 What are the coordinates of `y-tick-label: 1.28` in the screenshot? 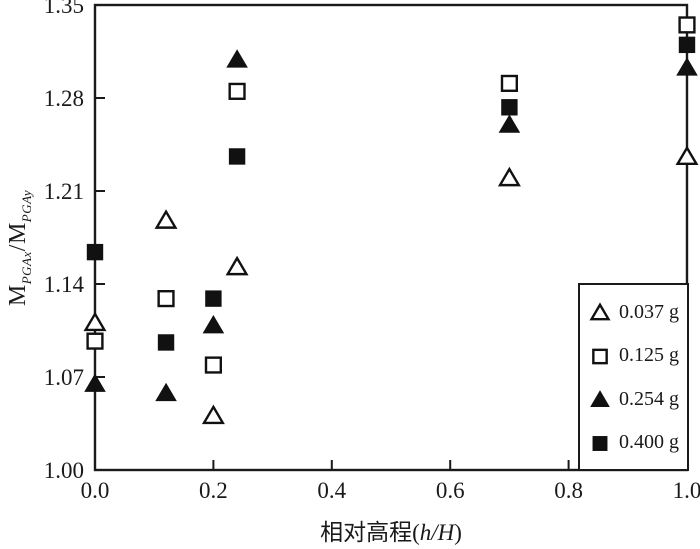 It's located at (64, 98).